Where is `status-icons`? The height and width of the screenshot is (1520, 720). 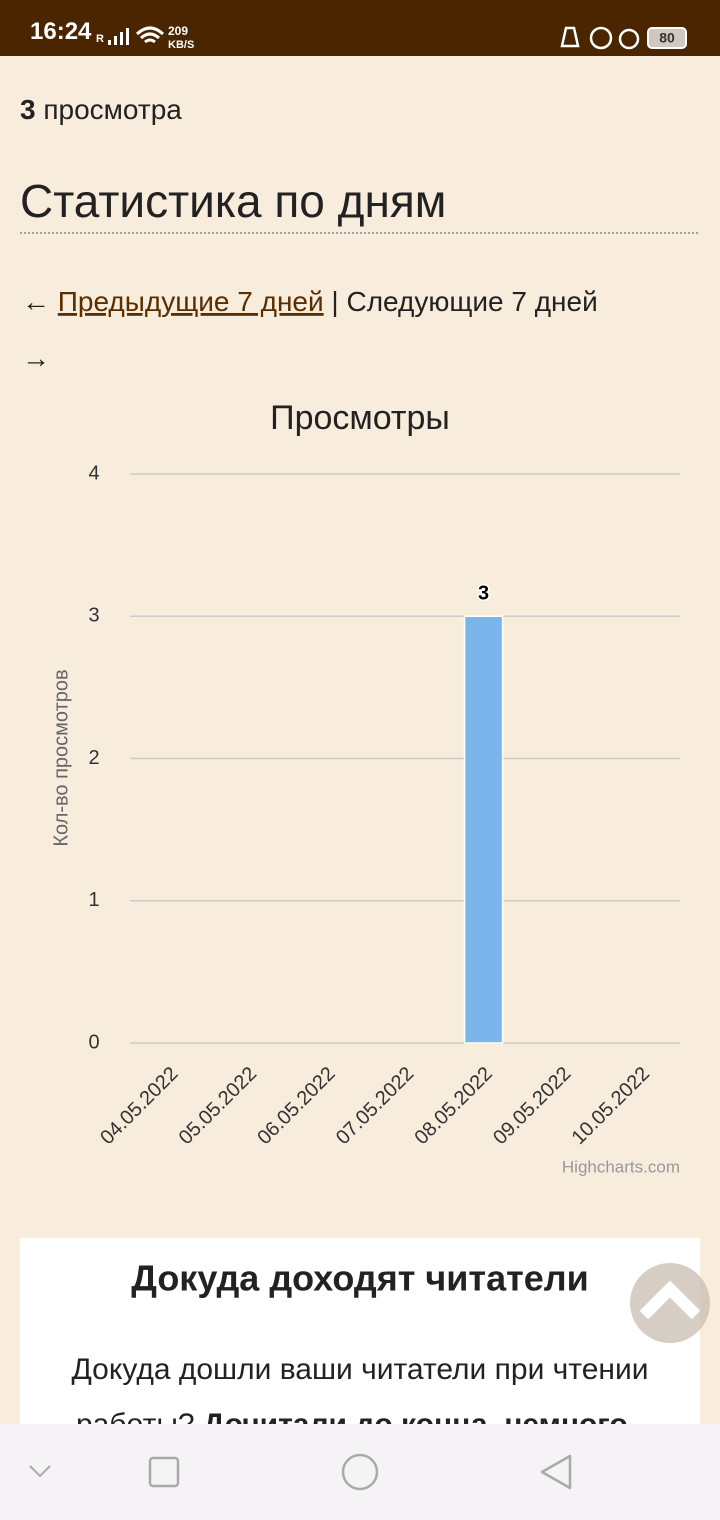 status-icons is located at coordinates (600, 38).